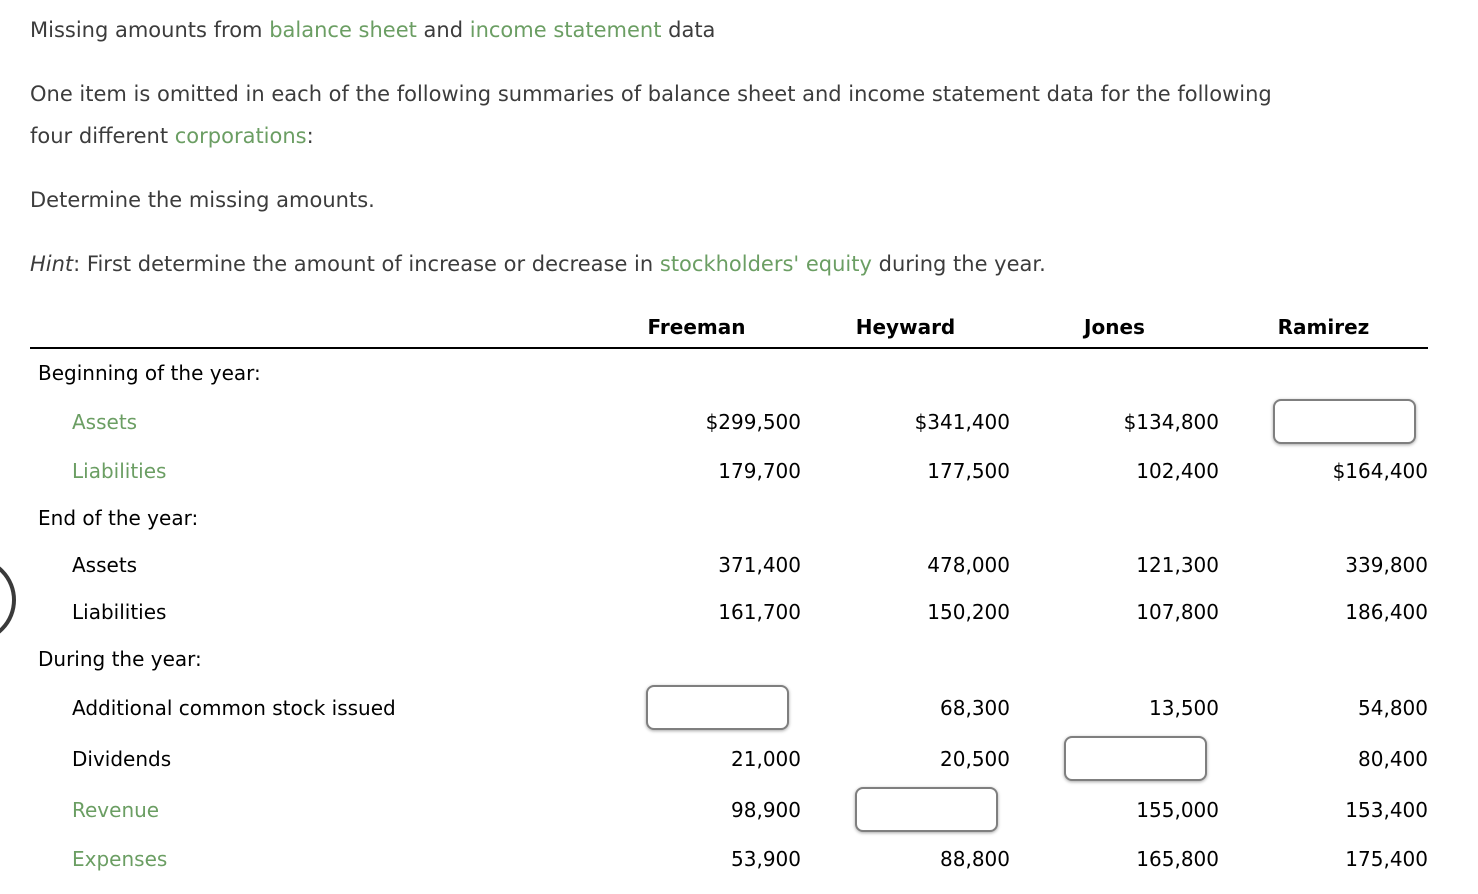 The width and height of the screenshot is (1478, 894). Describe the element at coordinates (119, 470) in the screenshot. I see `row-label-liabilities-link: Liabilities` at that location.